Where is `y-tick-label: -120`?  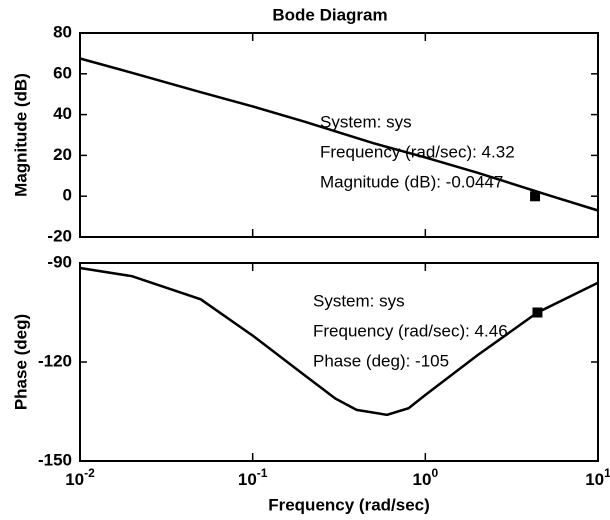 y-tick-label: -120 is located at coordinates (55, 360).